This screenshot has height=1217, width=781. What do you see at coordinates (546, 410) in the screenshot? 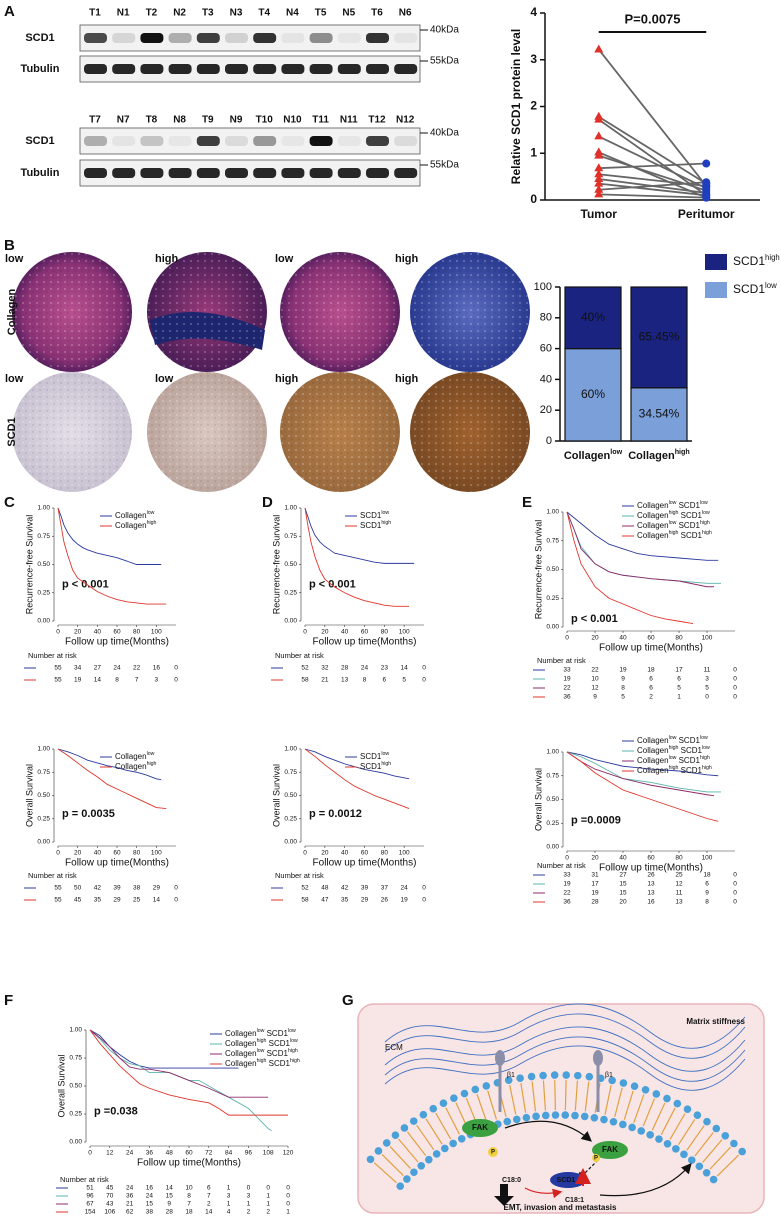
I see `y-tick-label: 20` at bounding box center [546, 410].